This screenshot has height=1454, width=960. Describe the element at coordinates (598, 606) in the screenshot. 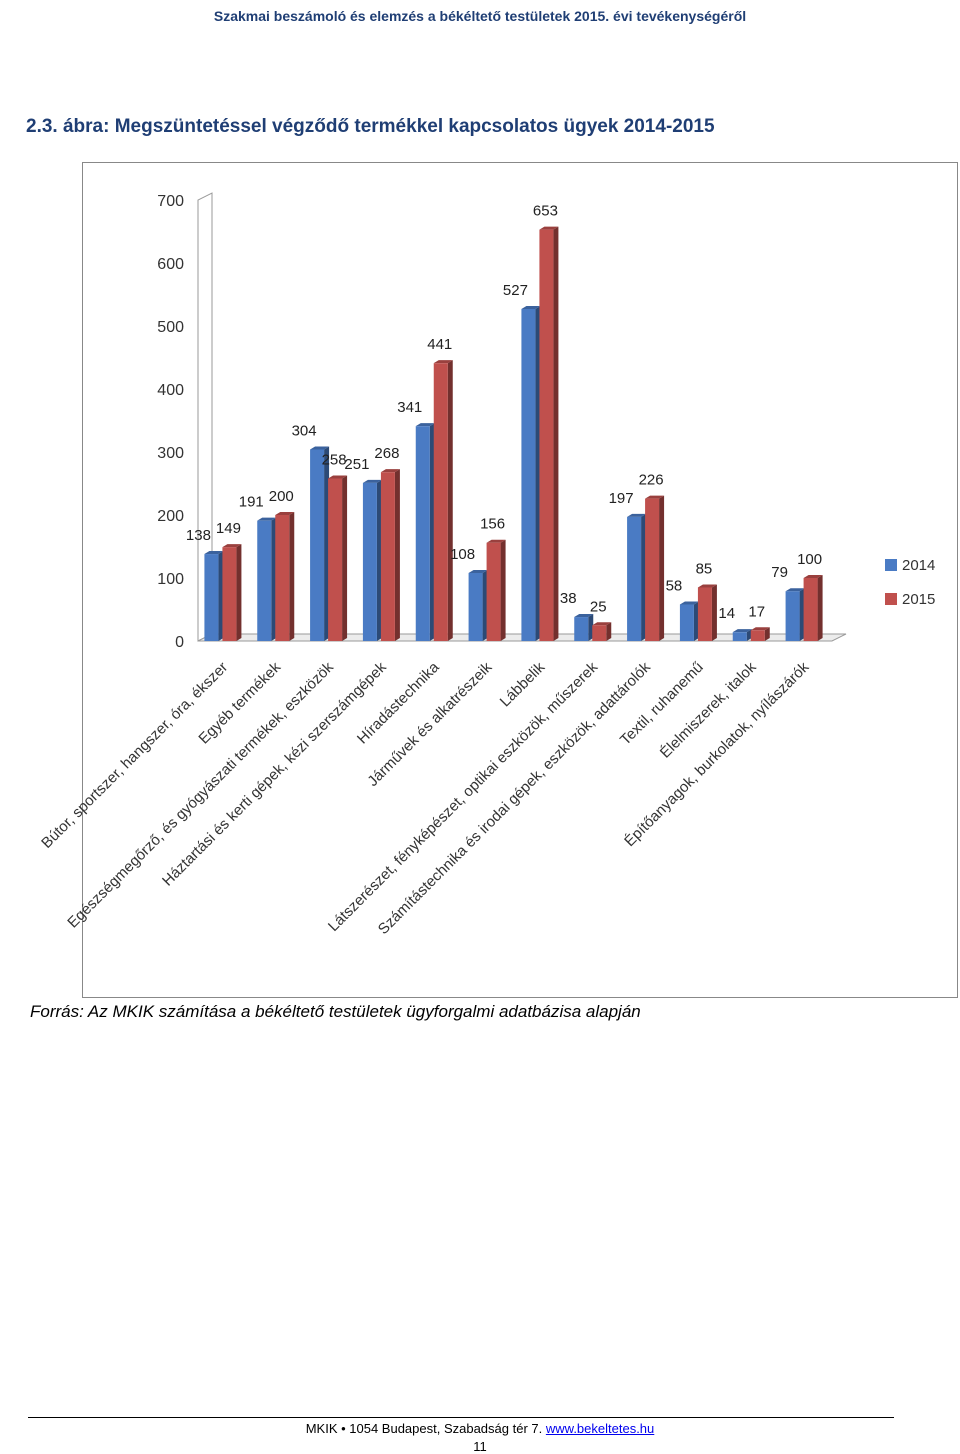

I see `data-label: 25` at that location.